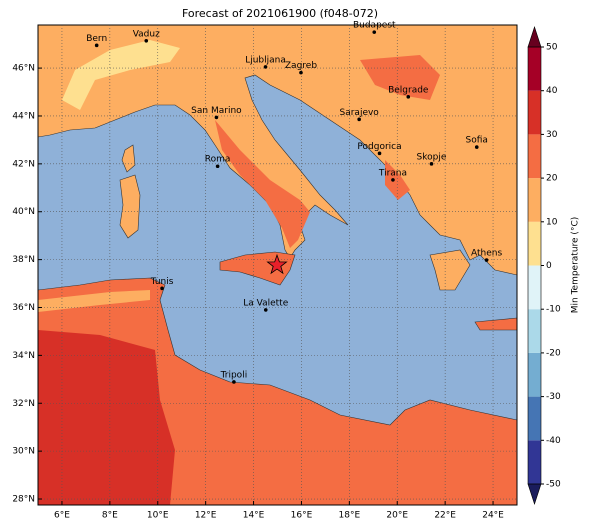 This screenshot has width=592, height=529. I want to click on y-tick-label: 38°N, so click(23, 260).